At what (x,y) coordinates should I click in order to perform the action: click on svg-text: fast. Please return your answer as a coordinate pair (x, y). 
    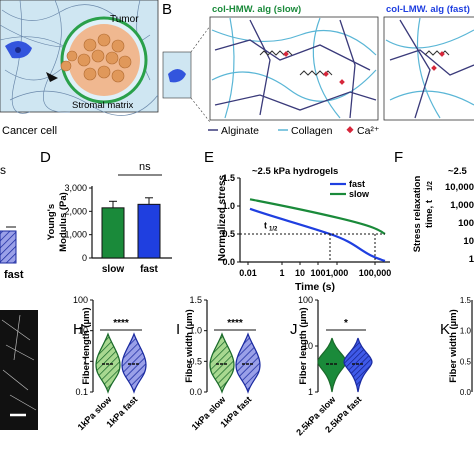
    Looking at the image, I should click on (14, 275).